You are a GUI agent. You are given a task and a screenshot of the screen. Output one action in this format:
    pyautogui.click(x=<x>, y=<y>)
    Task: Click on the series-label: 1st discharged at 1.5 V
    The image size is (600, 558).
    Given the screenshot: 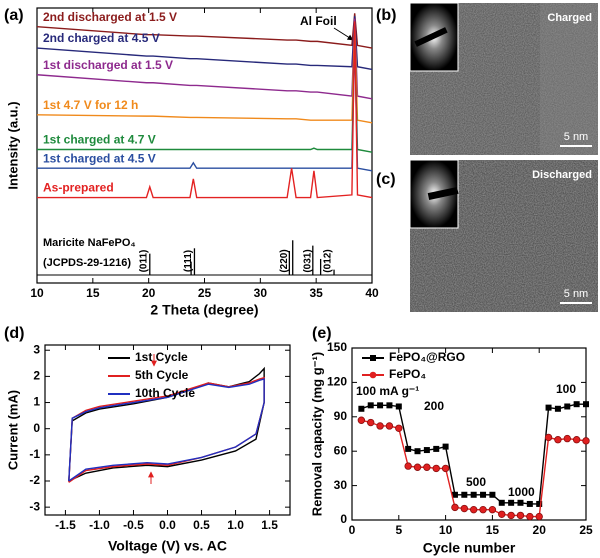 What is the action you would take?
    pyautogui.click(x=108, y=65)
    